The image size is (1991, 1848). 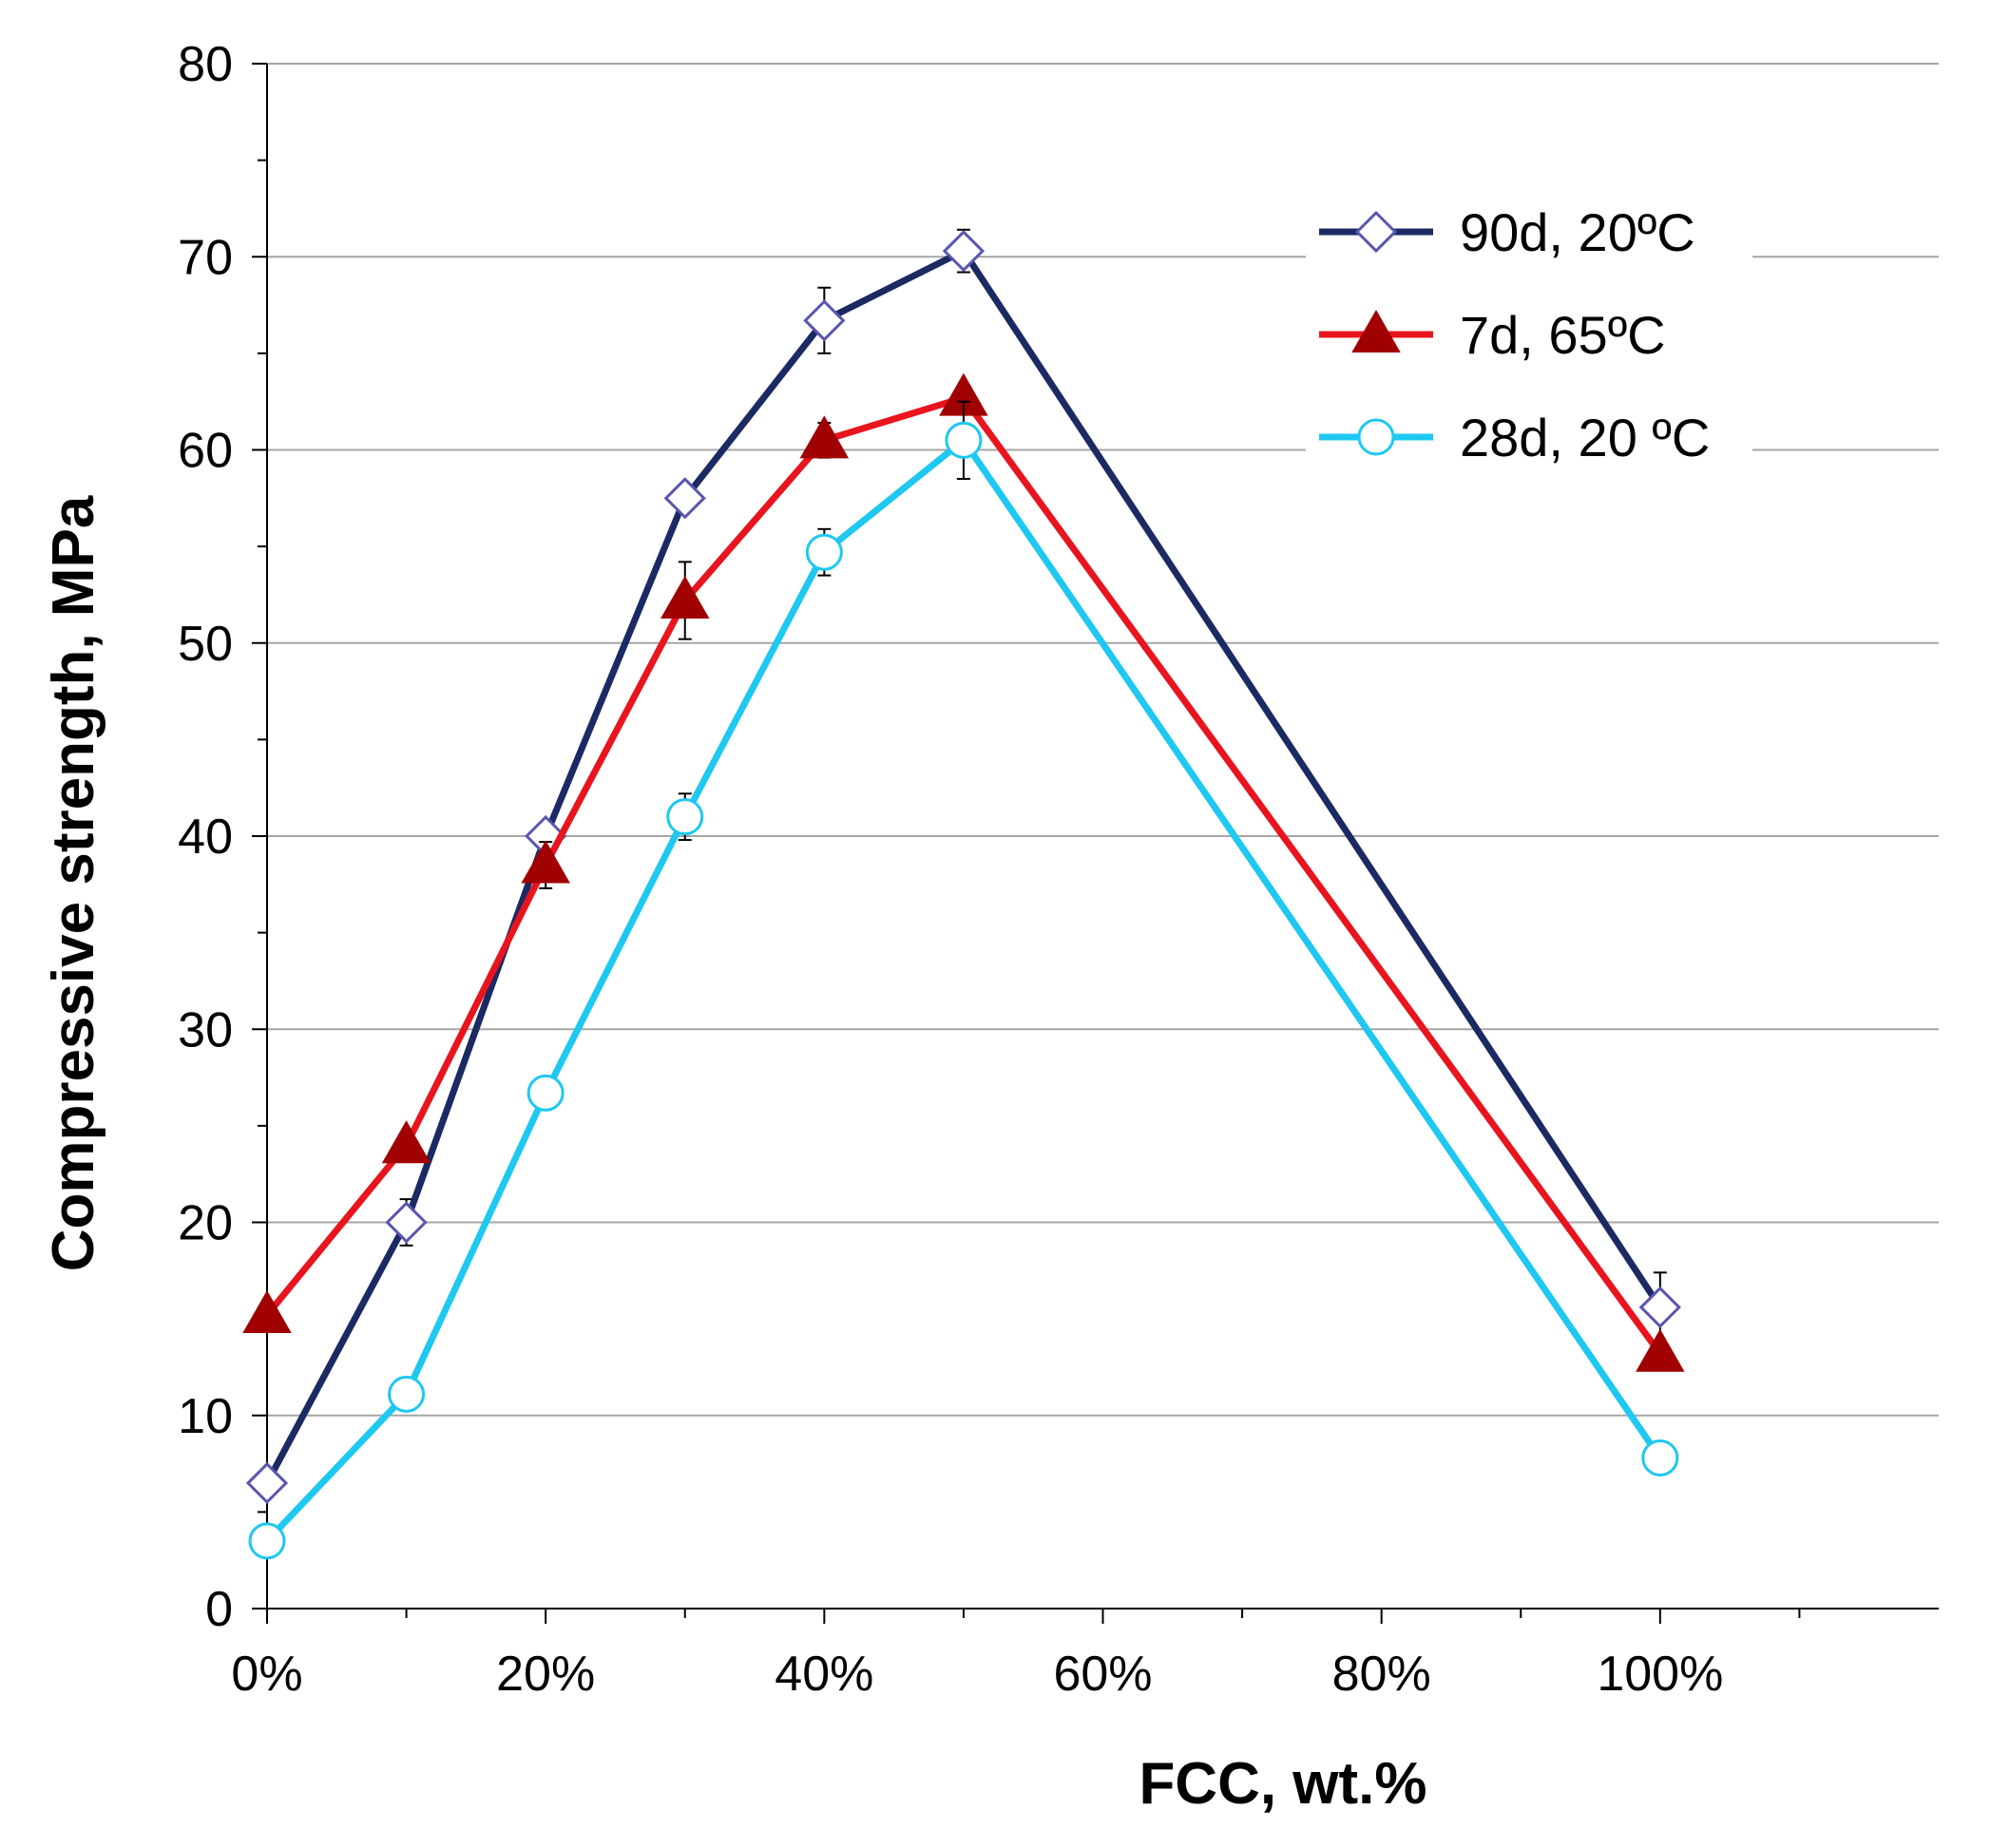 What do you see at coordinates (1381, 1675) in the screenshot?
I see `x-tick-label: 80%` at bounding box center [1381, 1675].